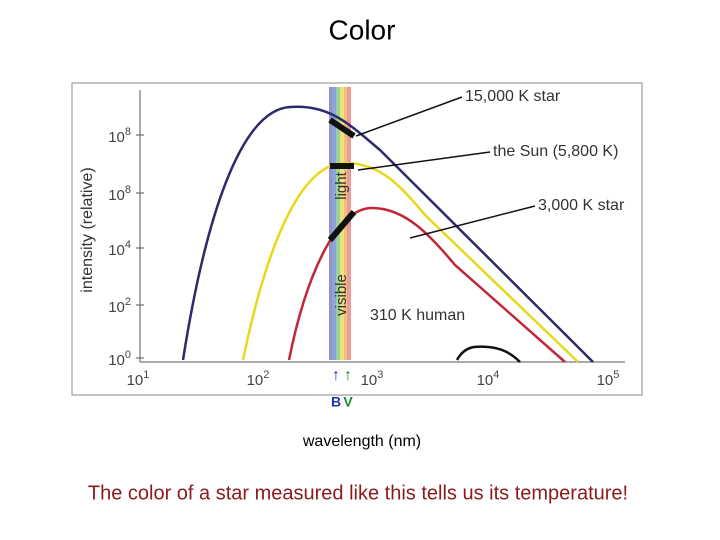 This screenshot has height=540, width=720. Describe the element at coordinates (341, 185) in the screenshot. I see `band-label: light` at that location.